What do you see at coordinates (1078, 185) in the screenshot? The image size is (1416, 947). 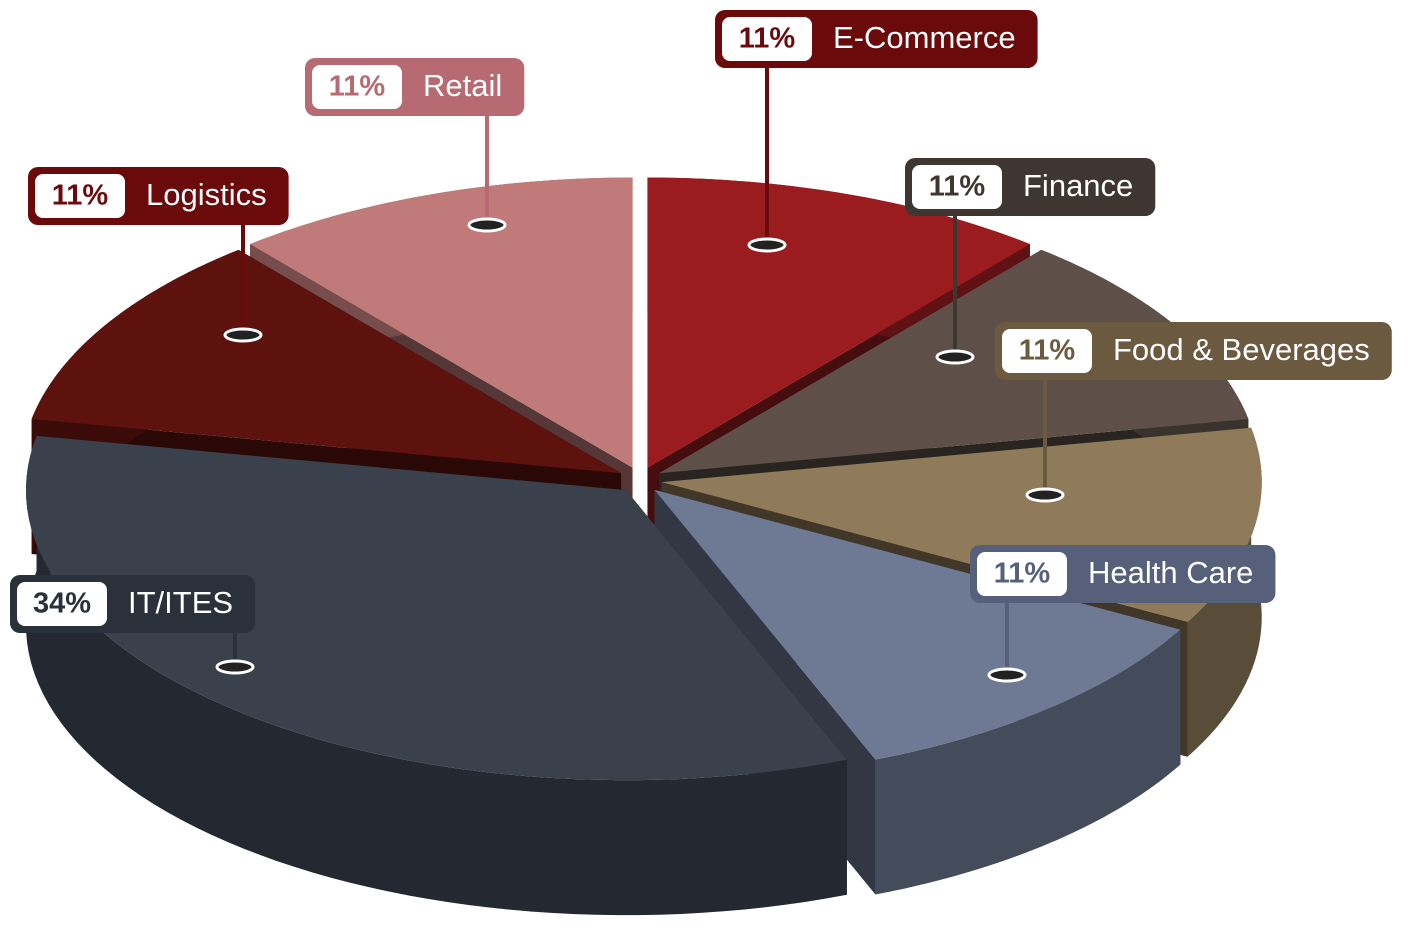 I see `label-name: Finance` at bounding box center [1078, 185].